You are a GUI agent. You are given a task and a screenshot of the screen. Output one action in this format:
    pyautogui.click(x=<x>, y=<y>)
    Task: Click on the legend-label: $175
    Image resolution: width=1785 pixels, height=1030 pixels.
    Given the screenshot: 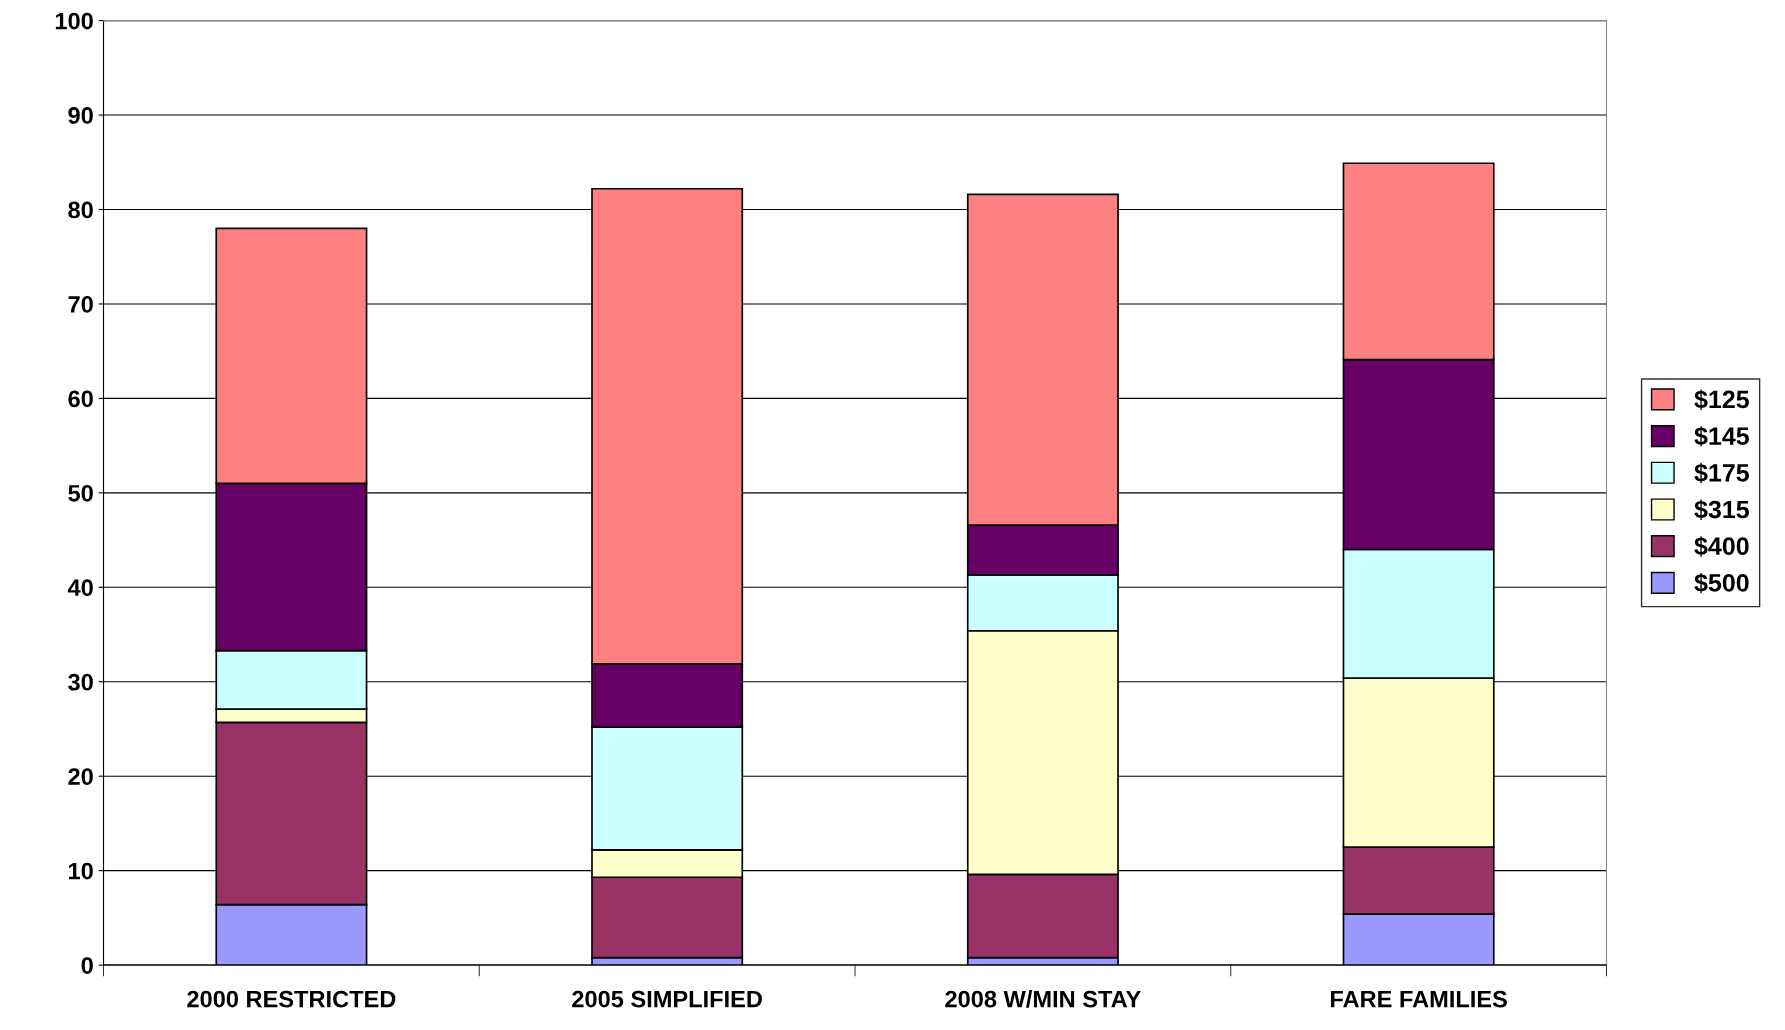 What is the action you would take?
    pyautogui.click(x=1721, y=473)
    